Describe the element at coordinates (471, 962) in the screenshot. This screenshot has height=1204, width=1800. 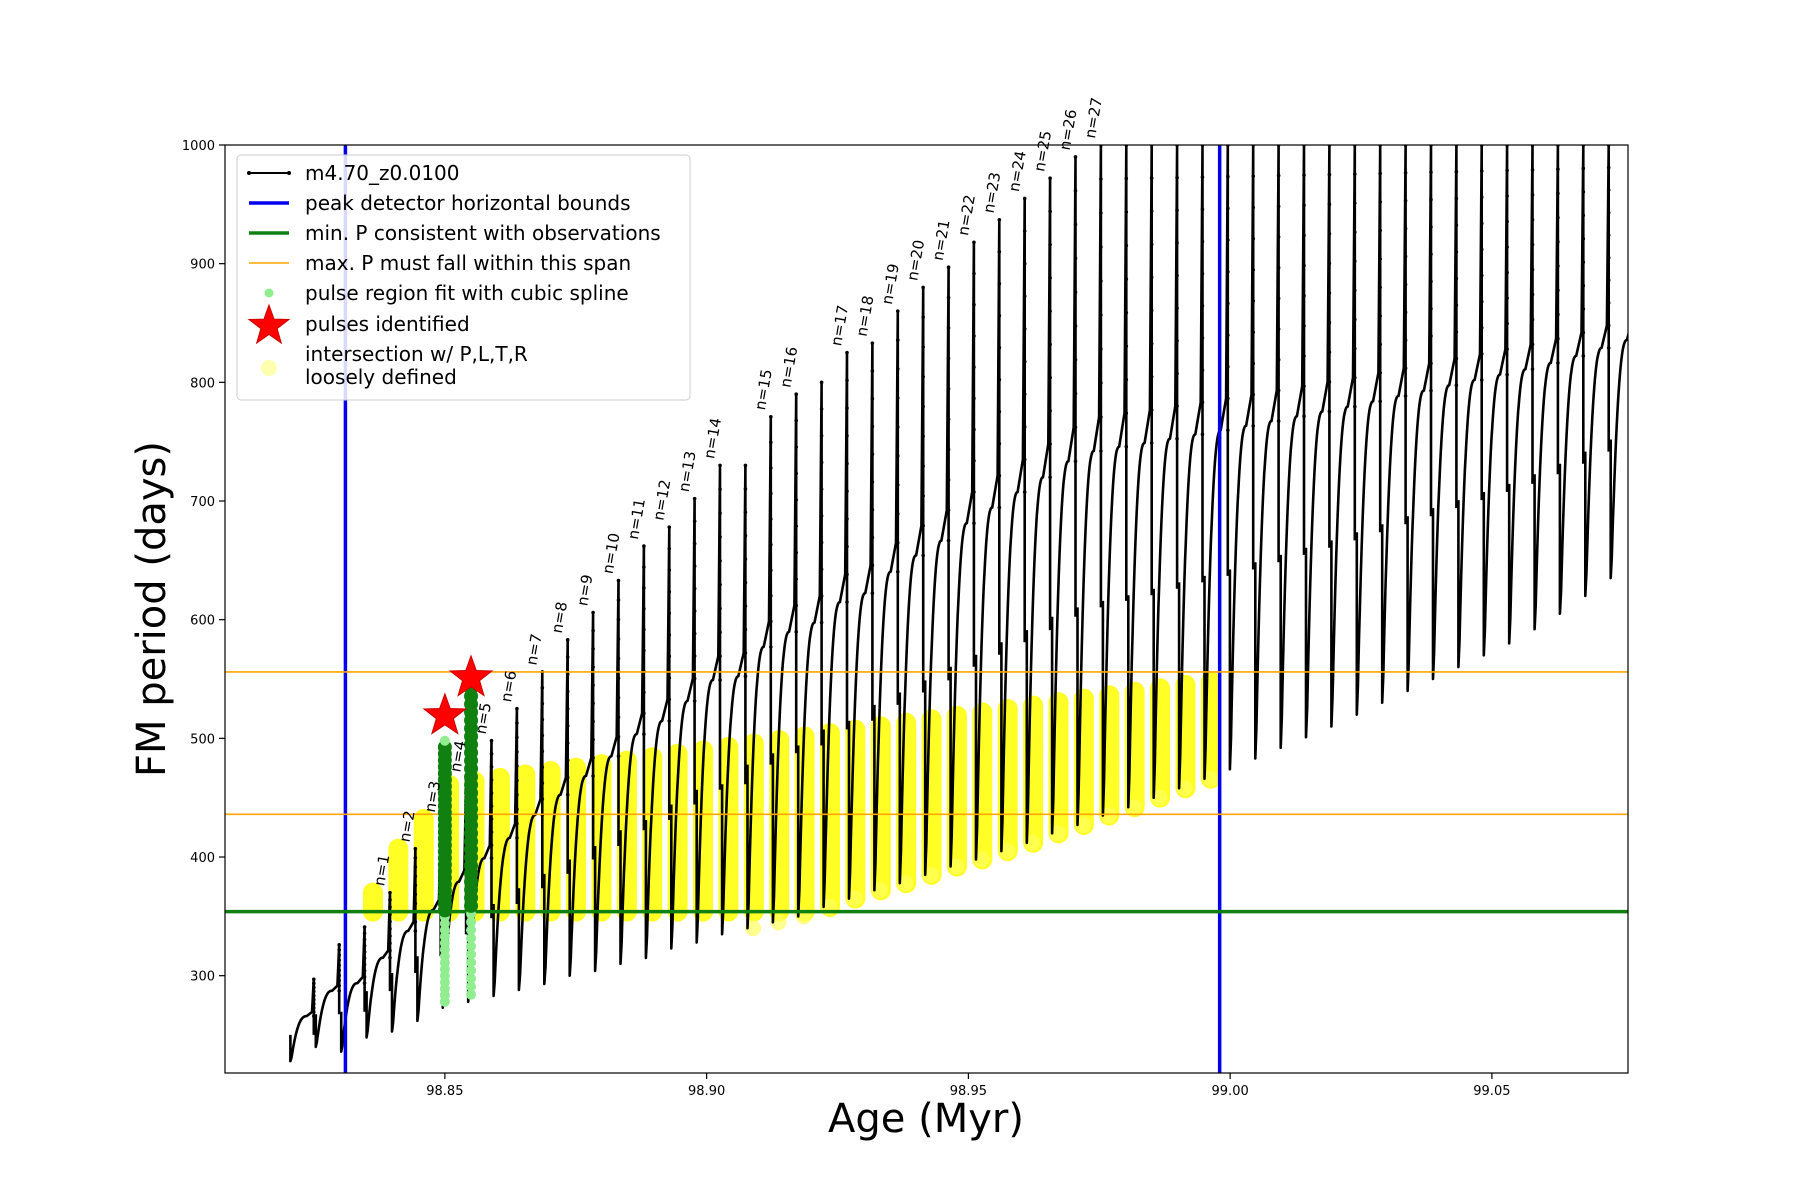
I see `spline-point` at that location.